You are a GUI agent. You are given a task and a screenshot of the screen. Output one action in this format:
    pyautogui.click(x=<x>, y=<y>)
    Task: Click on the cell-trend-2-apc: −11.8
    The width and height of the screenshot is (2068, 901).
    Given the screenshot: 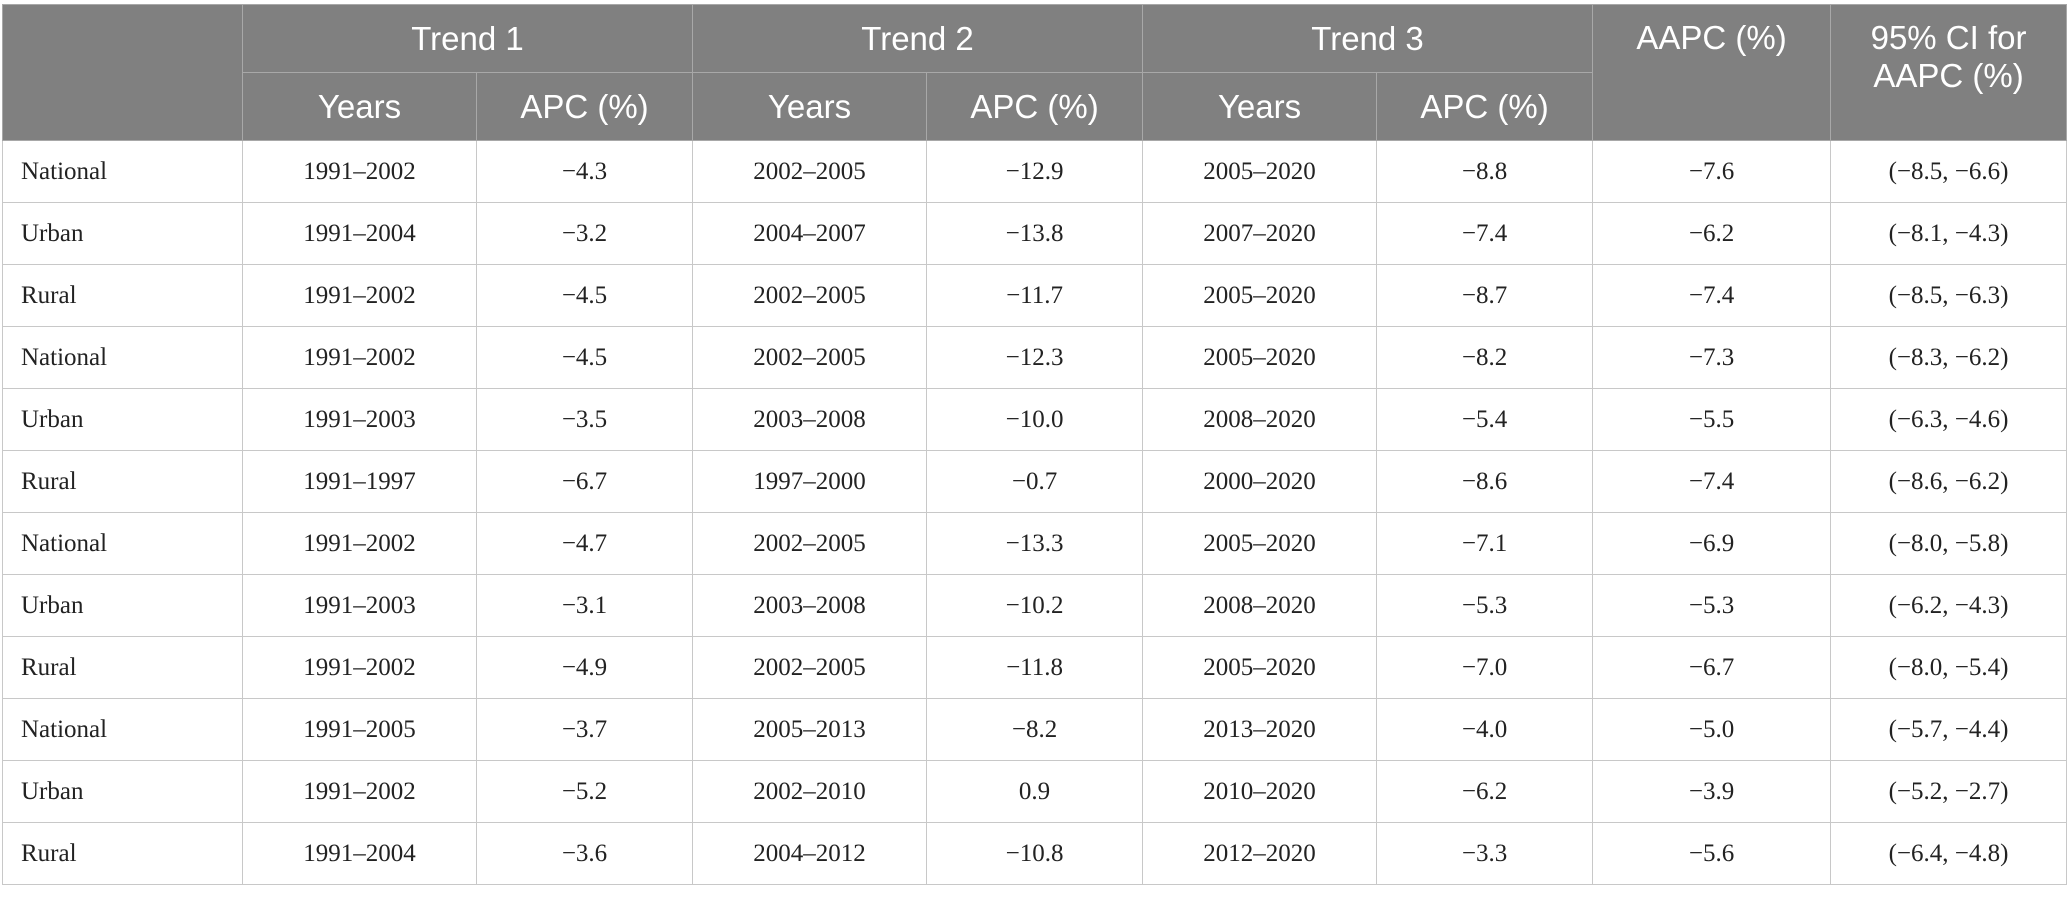 What is the action you would take?
    pyautogui.click(x=1035, y=667)
    